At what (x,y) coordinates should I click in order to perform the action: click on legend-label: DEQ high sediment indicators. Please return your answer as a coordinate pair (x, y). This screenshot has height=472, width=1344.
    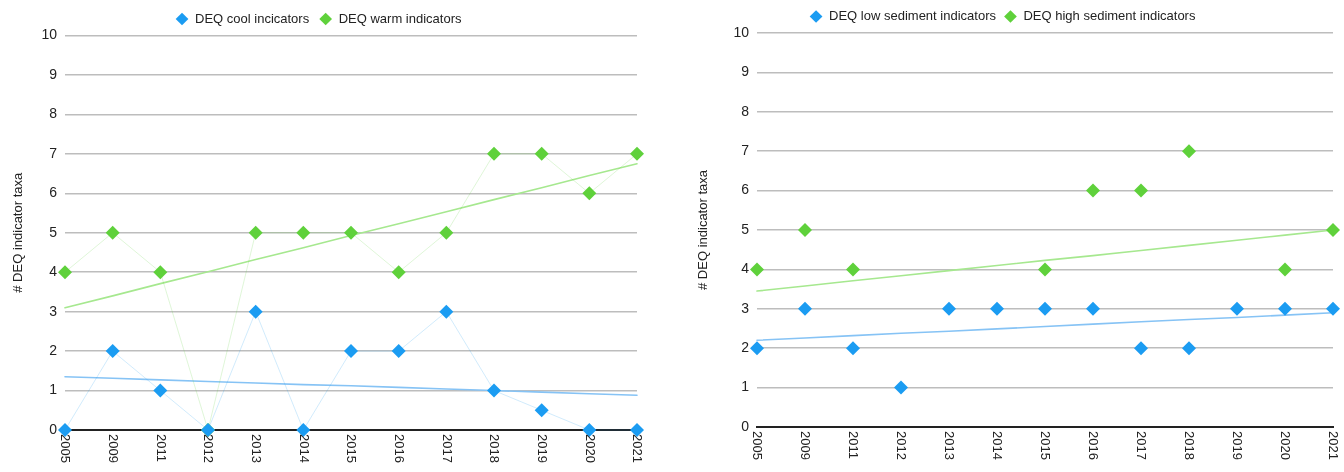
    Looking at the image, I should click on (1109, 16).